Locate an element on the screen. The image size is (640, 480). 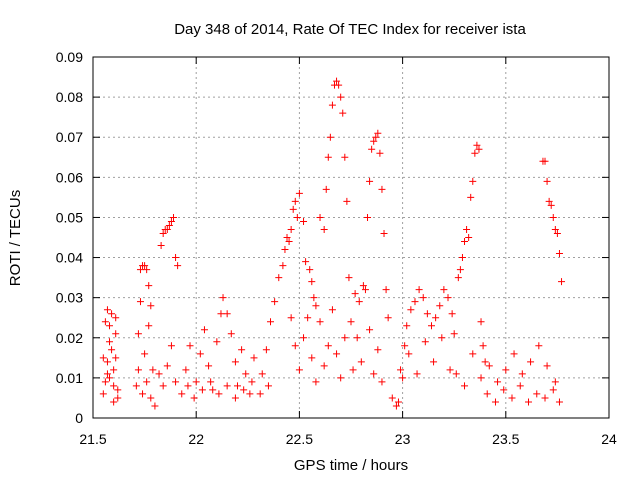
y-tick-label: 0.01 is located at coordinates (69, 378).